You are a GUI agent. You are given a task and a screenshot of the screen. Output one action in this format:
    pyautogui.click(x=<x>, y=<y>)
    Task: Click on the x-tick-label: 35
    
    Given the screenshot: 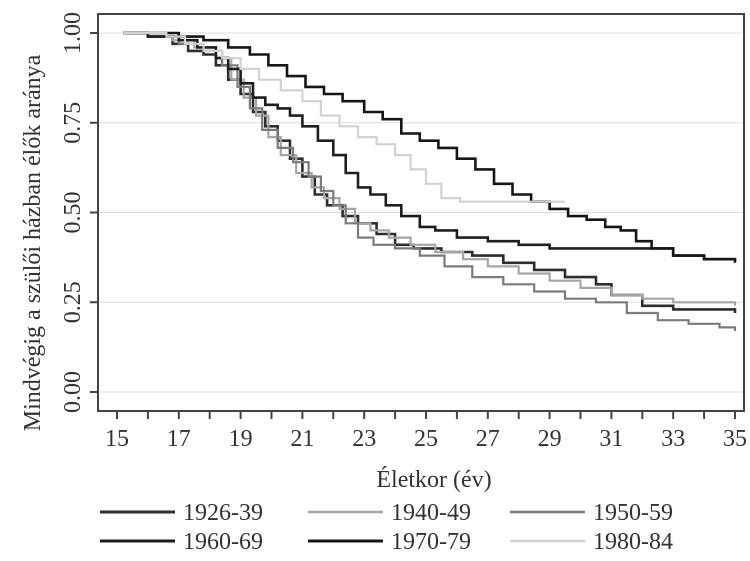 What is the action you would take?
    pyautogui.click(x=735, y=439)
    